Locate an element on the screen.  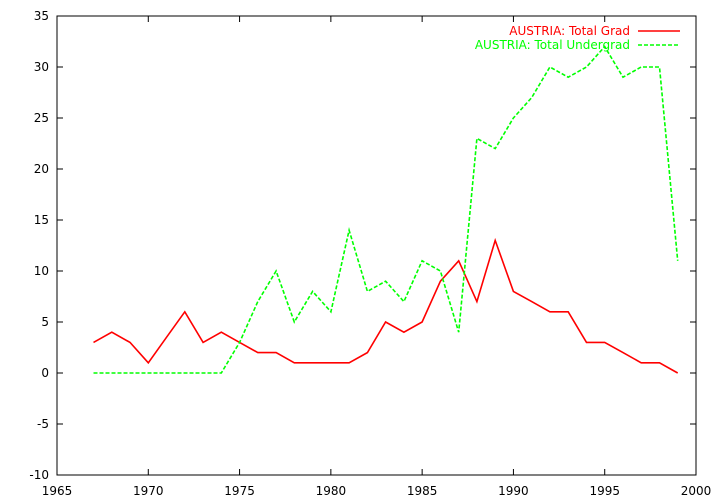
x-tick-label: 1990 is located at coordinates (513, 491).